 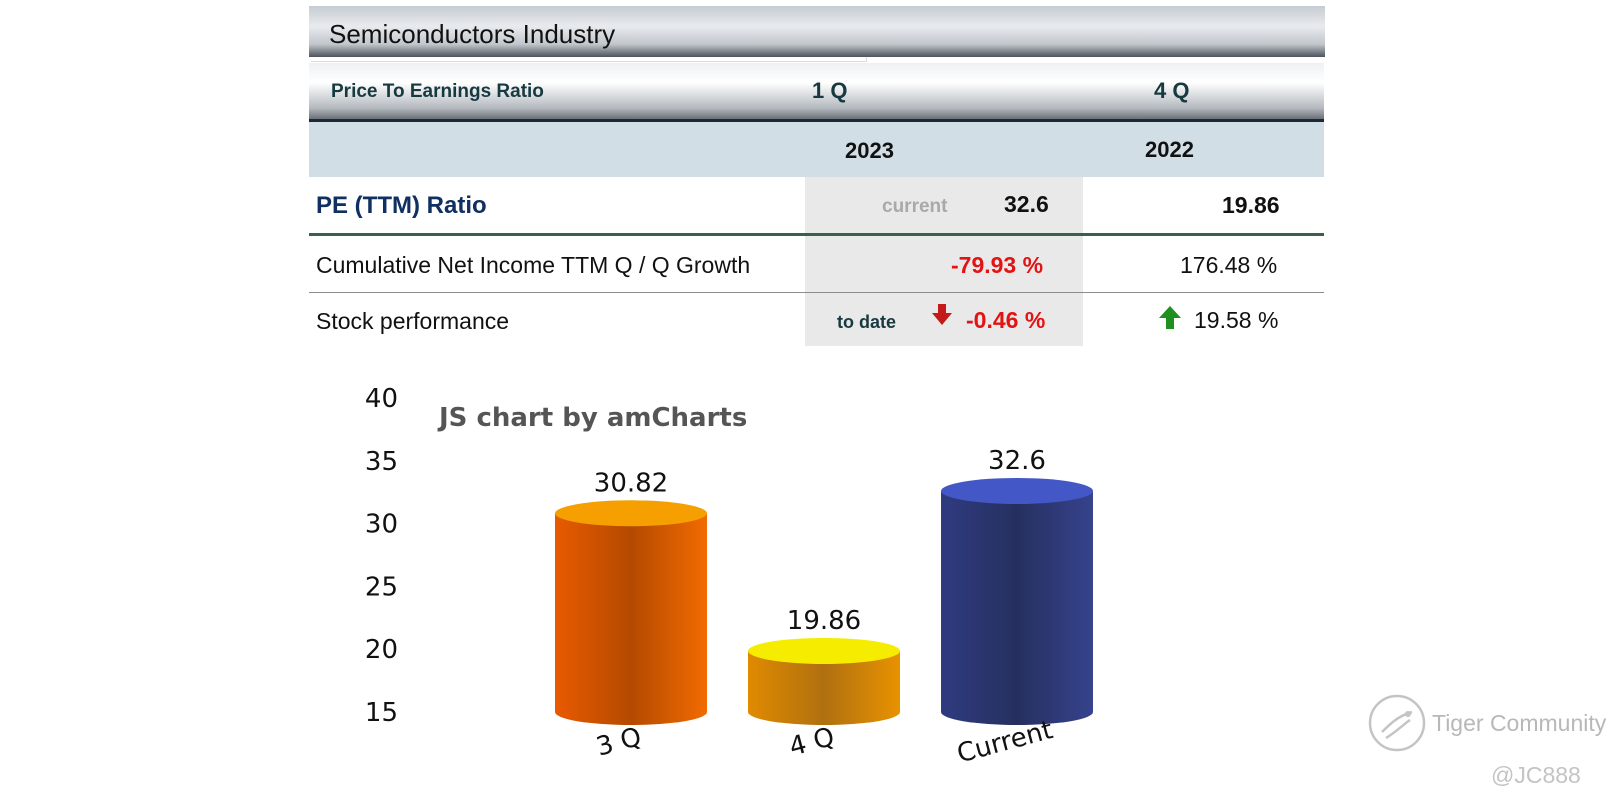 What do you see at coordinates (413, 321) in the screenshot?
I see `stock-performance-label: Stock performance` at bounding box center [413, 321].